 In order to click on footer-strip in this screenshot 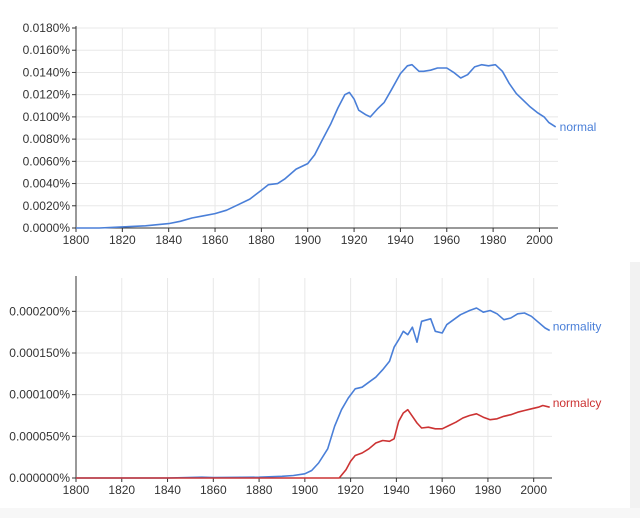, I will do `click(320, 513)`.